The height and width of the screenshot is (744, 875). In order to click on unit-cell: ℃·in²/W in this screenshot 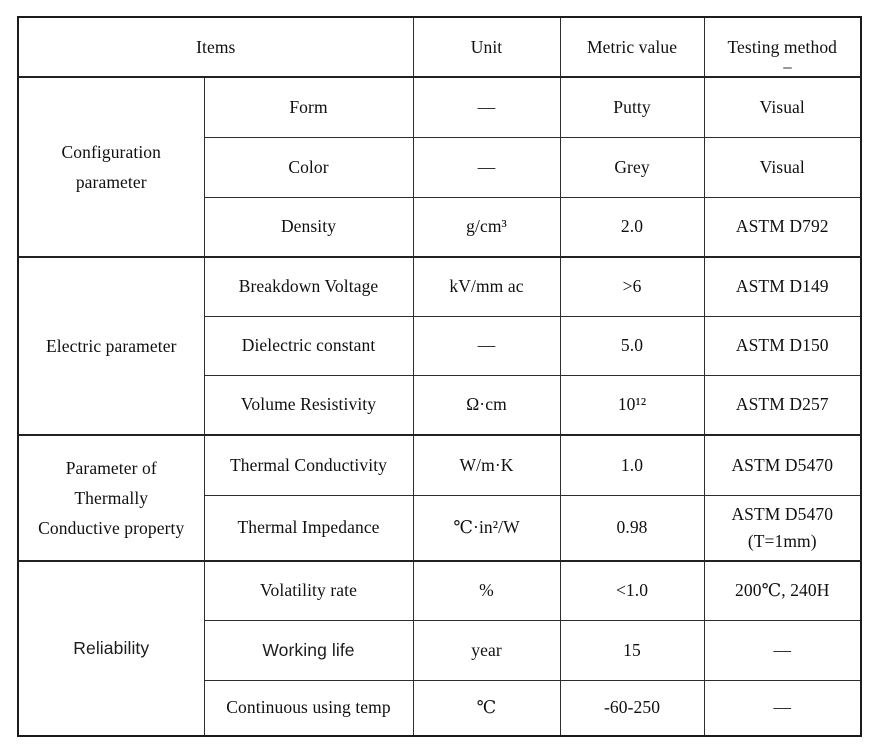, I will do `click(486, 528)`.